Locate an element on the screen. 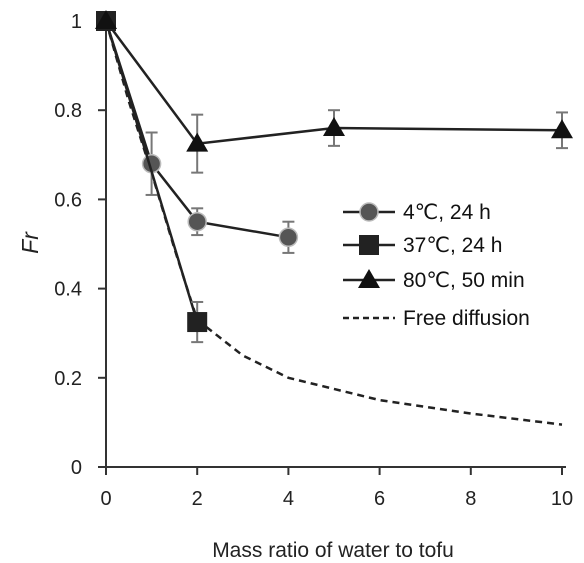  x-tick-label: 6 is located at coordinates (379, 499).